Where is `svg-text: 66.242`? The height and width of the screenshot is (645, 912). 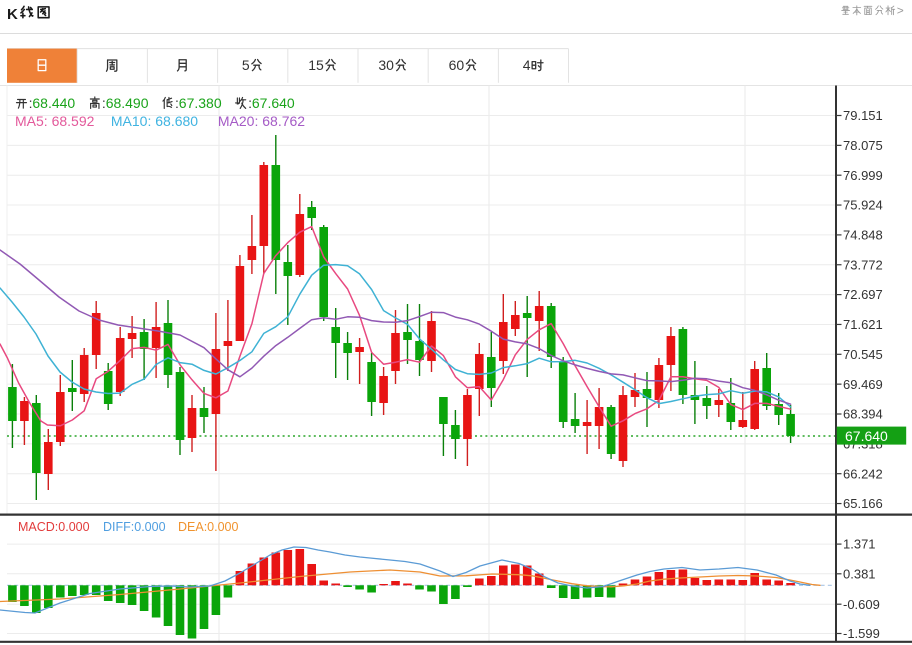 svg-text: 66.242 is located at coordinates (863, 473).